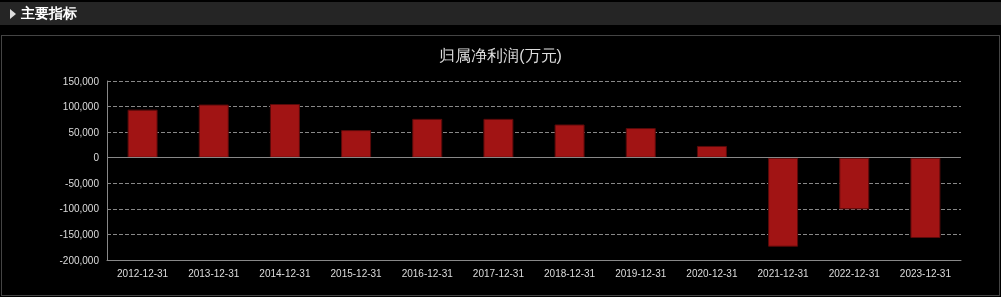 This screenshot has width=1001, height=297. Describe the element at coordinates (854, 273) in the screenshot. I see `x-tick-label: 2022-12-31` at that location.